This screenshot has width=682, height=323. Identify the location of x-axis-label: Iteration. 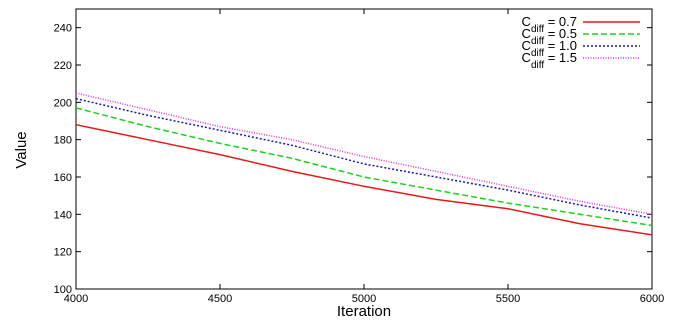
(364, 311).